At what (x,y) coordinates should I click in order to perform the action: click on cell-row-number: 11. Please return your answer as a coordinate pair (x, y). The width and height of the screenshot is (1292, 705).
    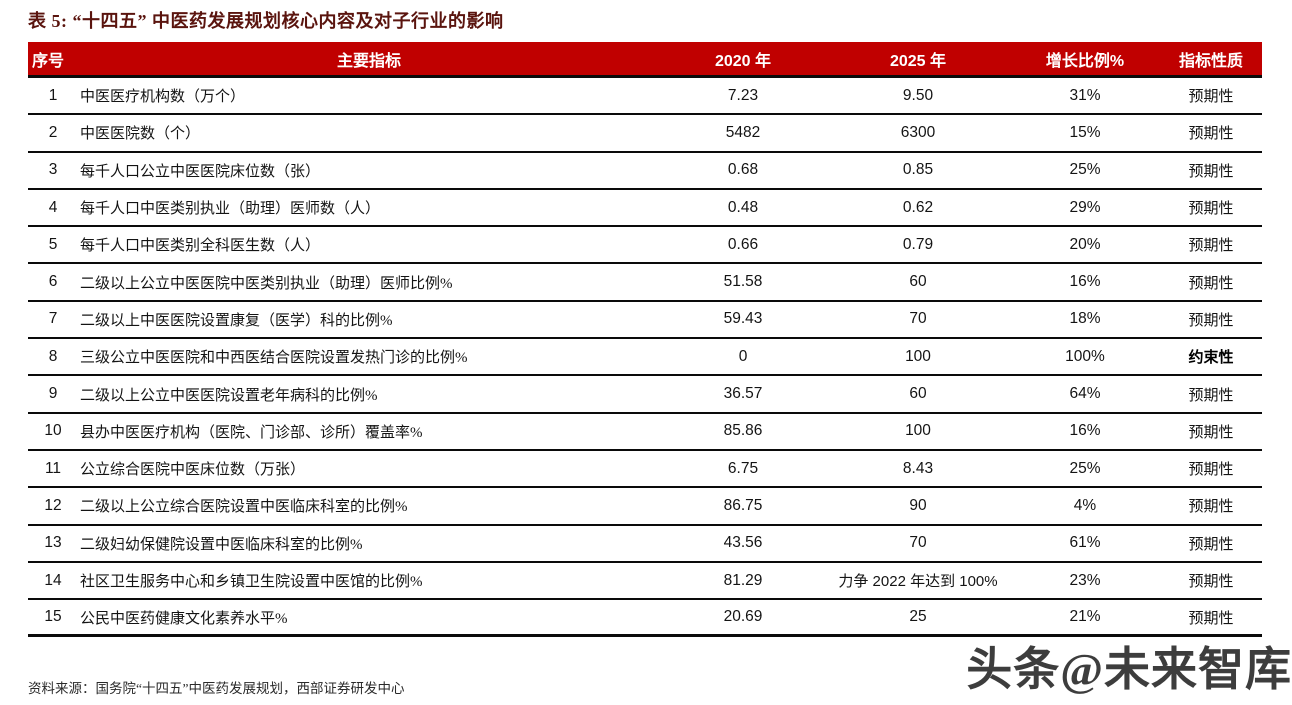
    Looking at the image, I should click on (53, 468).